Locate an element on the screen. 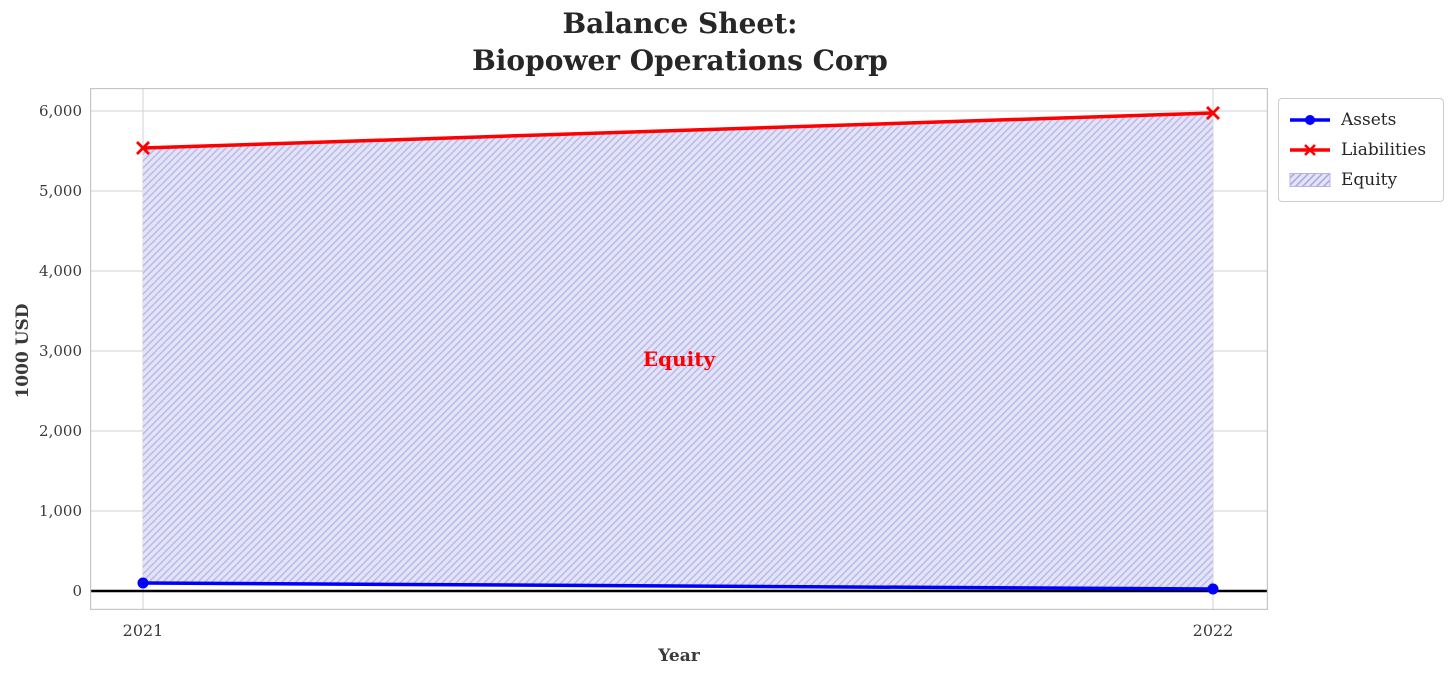 This screenshot has width=1454, height=676. legend-item-assets: Assets is located at coordinates (1361, 120).